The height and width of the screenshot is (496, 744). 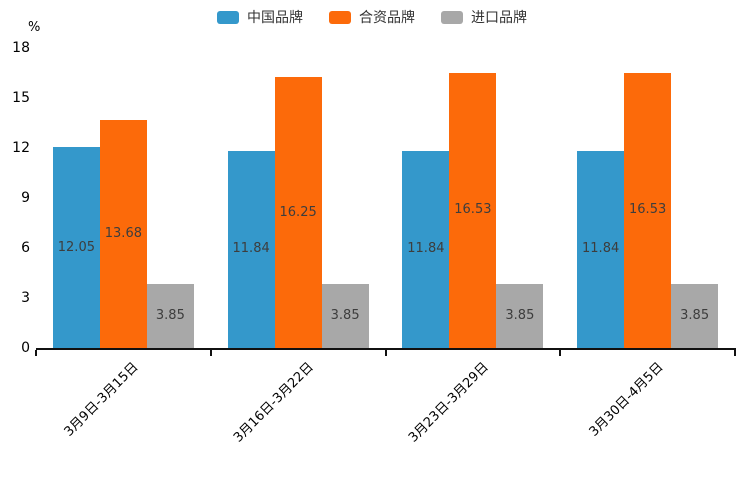 What do you see at coordinates (499, 18) in the screenshot?
I see `legend-item-label: 进口品牌` at bounding box center [499, 18].